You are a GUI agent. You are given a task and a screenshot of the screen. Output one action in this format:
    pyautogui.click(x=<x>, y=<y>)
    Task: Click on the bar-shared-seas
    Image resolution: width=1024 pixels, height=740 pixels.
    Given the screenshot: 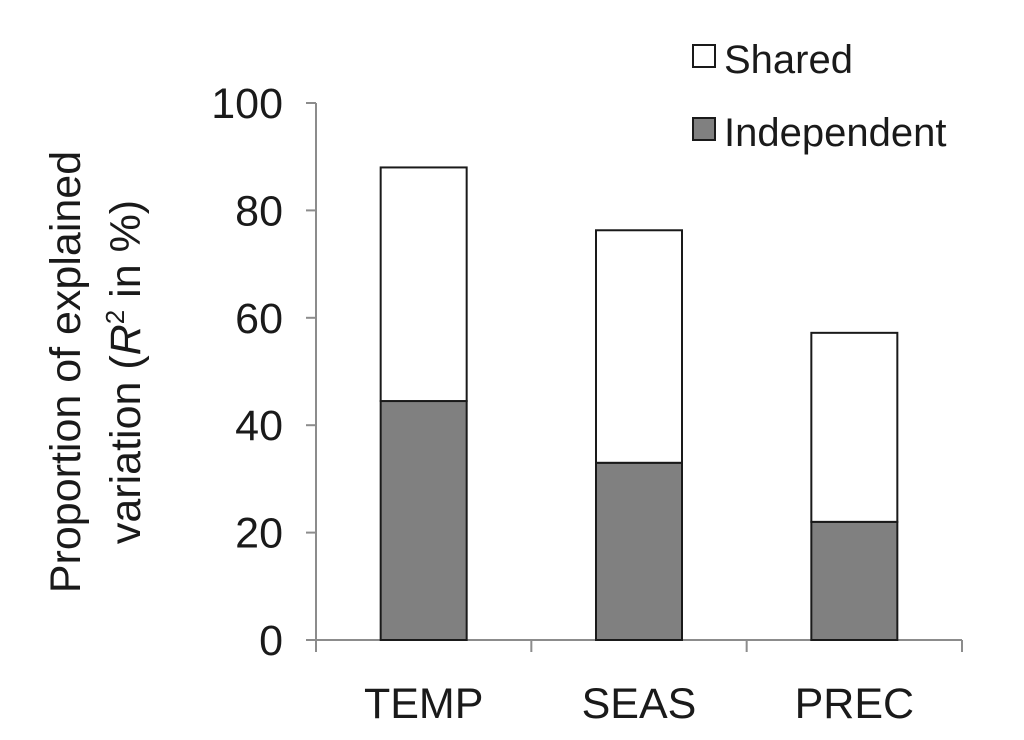 What is the action you would take?
    pyautogui.click(x=639, y=346)
    